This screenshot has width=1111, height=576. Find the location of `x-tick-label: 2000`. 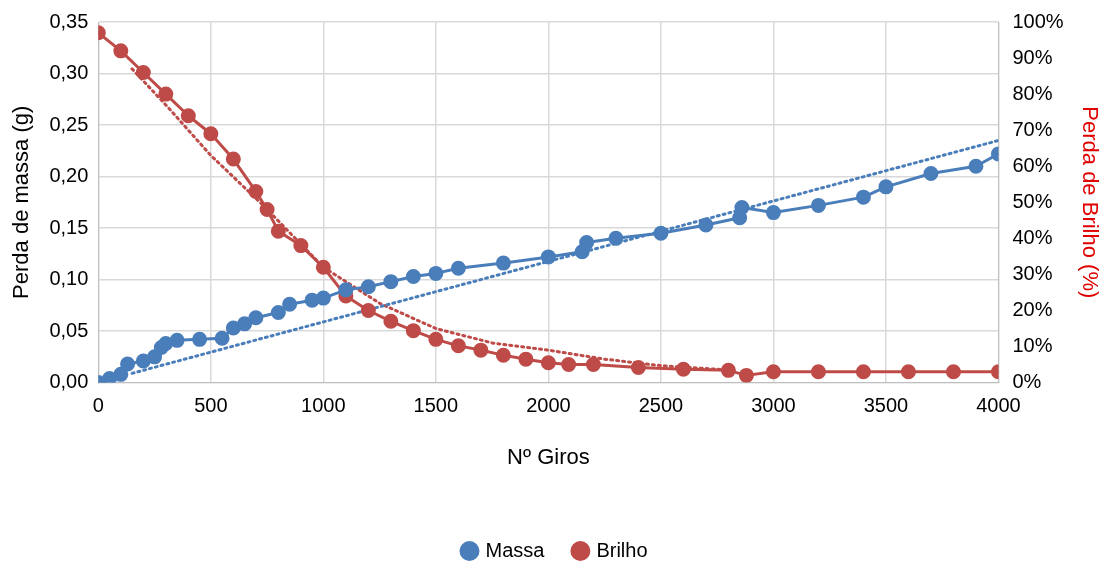

x-tick-label: 2000 is located at coordinates (548, 405).